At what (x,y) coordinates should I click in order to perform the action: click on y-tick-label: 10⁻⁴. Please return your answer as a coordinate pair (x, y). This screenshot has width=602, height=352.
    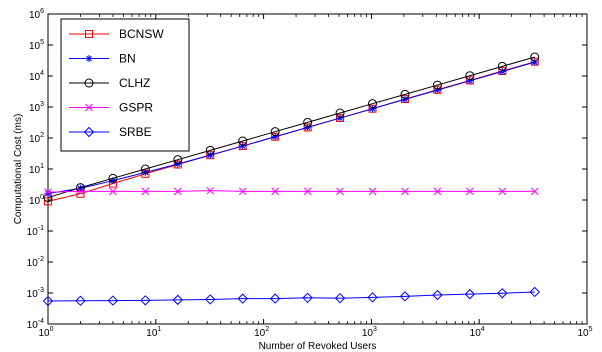
    Looking at the image, I should click on (35, 324).